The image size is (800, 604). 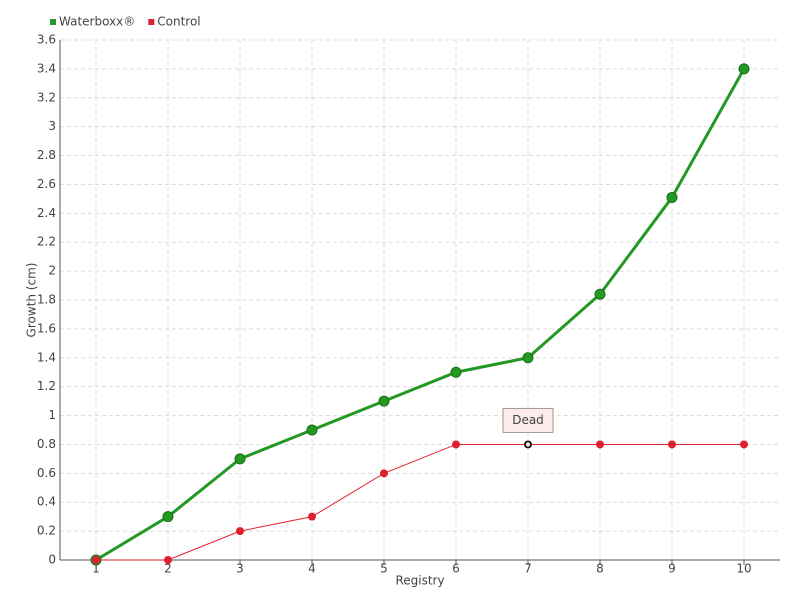 I want to click on y-tick-label: 0.4, so click(x=46, y=502).